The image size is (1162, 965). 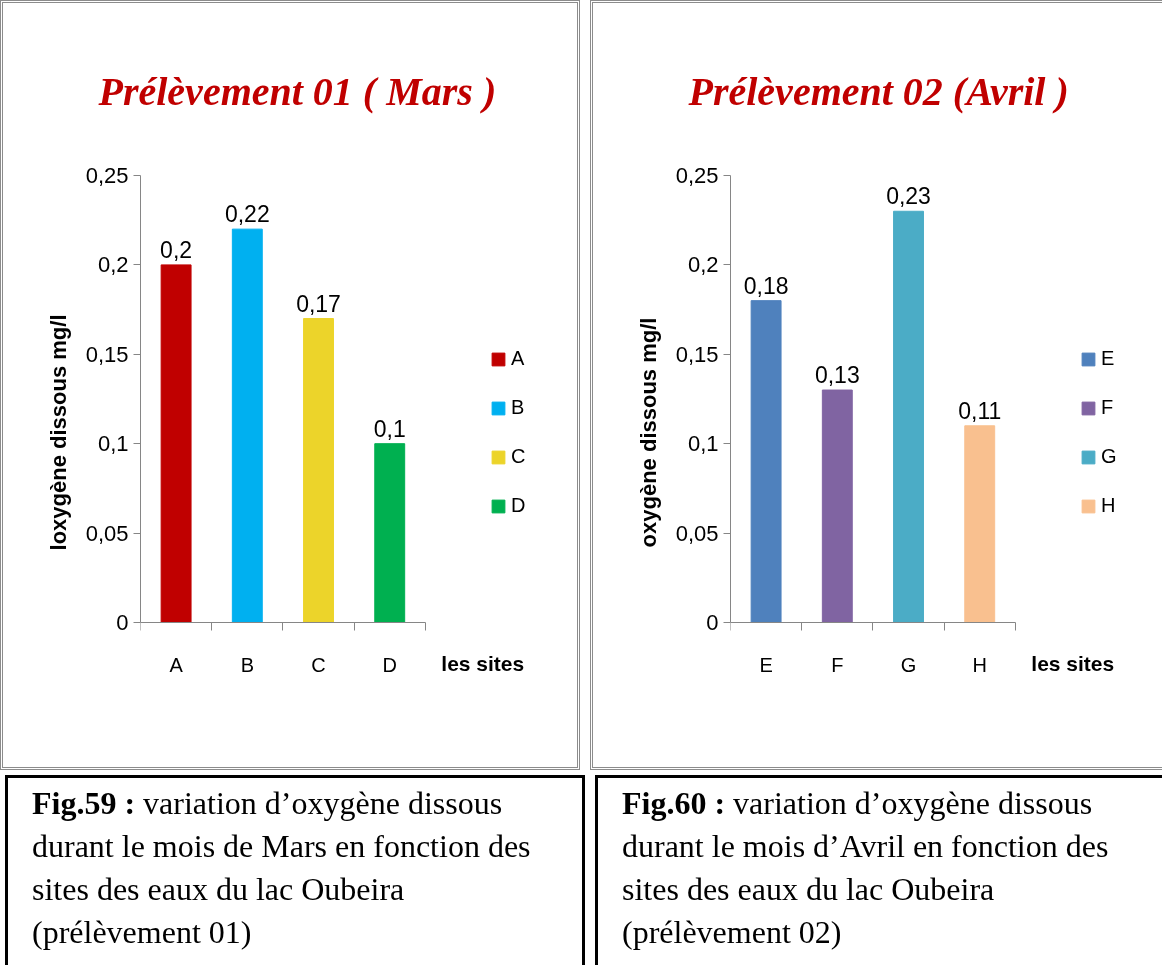 What do you see at coordinates (518, 407) in the screenshot?
I see `legend-label: B` at bounding box center [518, 407].